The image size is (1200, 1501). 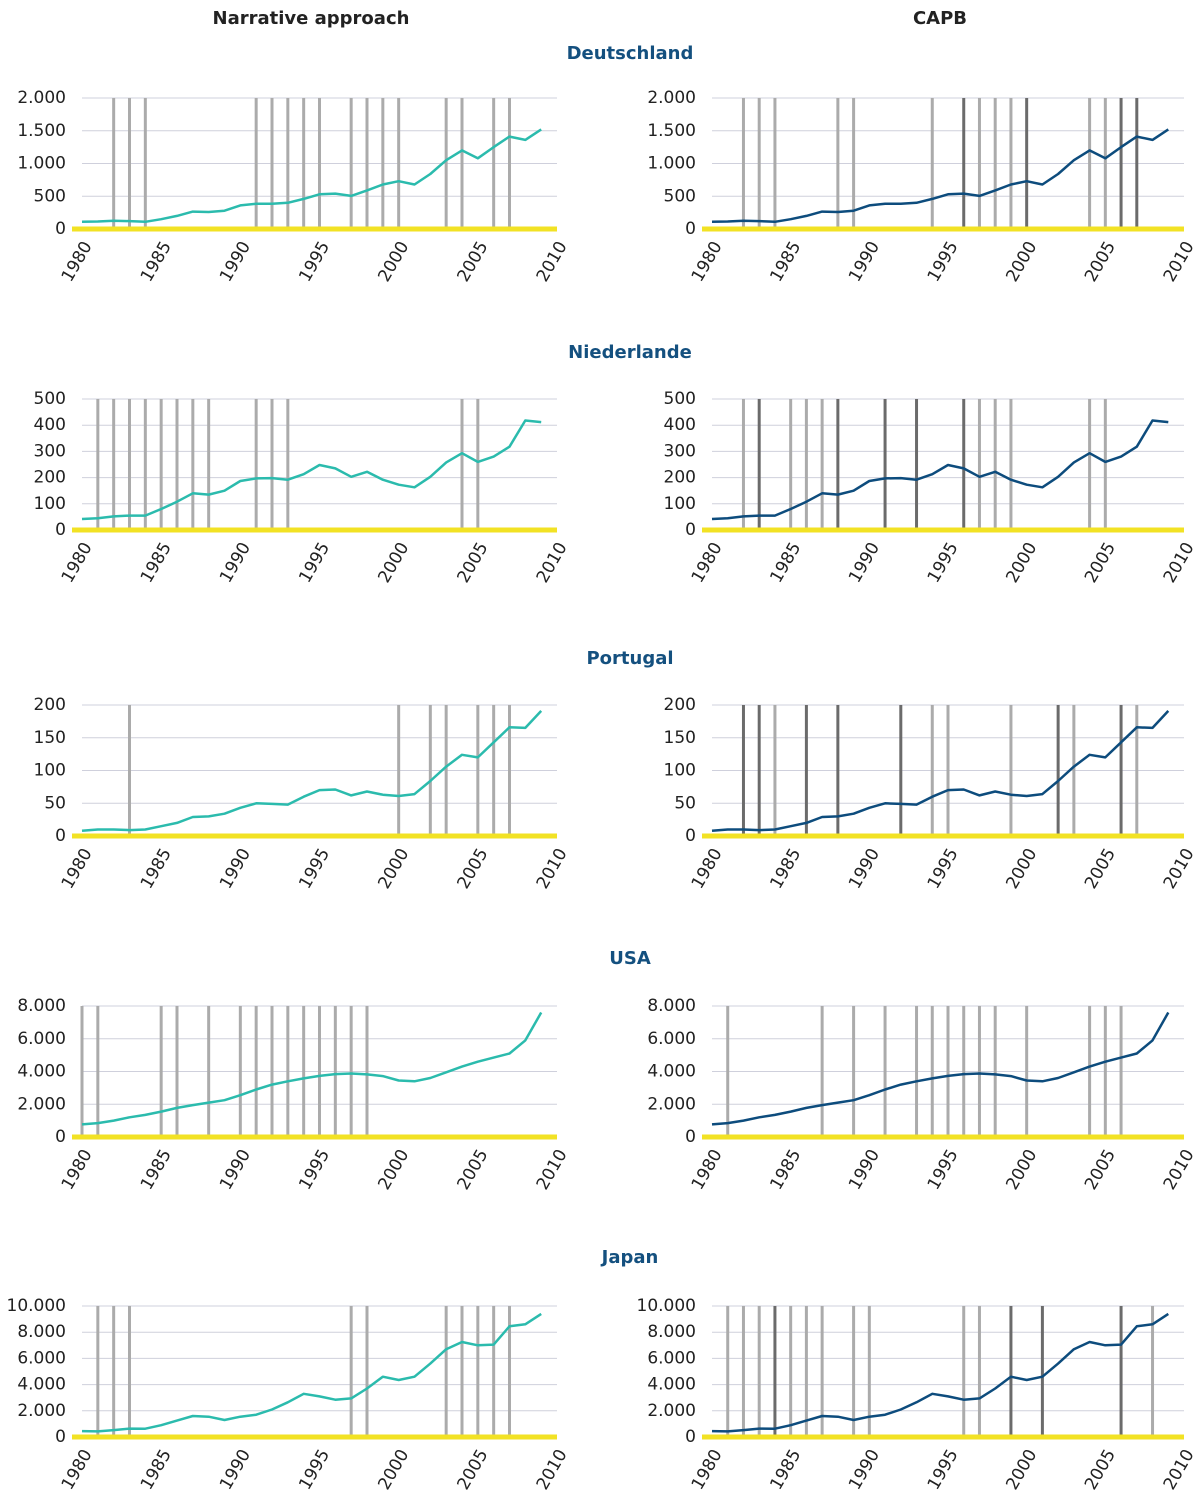 What do you see at coordinates (671, 131) in the screenshot?
I see `y-tick-label: 1.500` at bounding box center [671, 131].